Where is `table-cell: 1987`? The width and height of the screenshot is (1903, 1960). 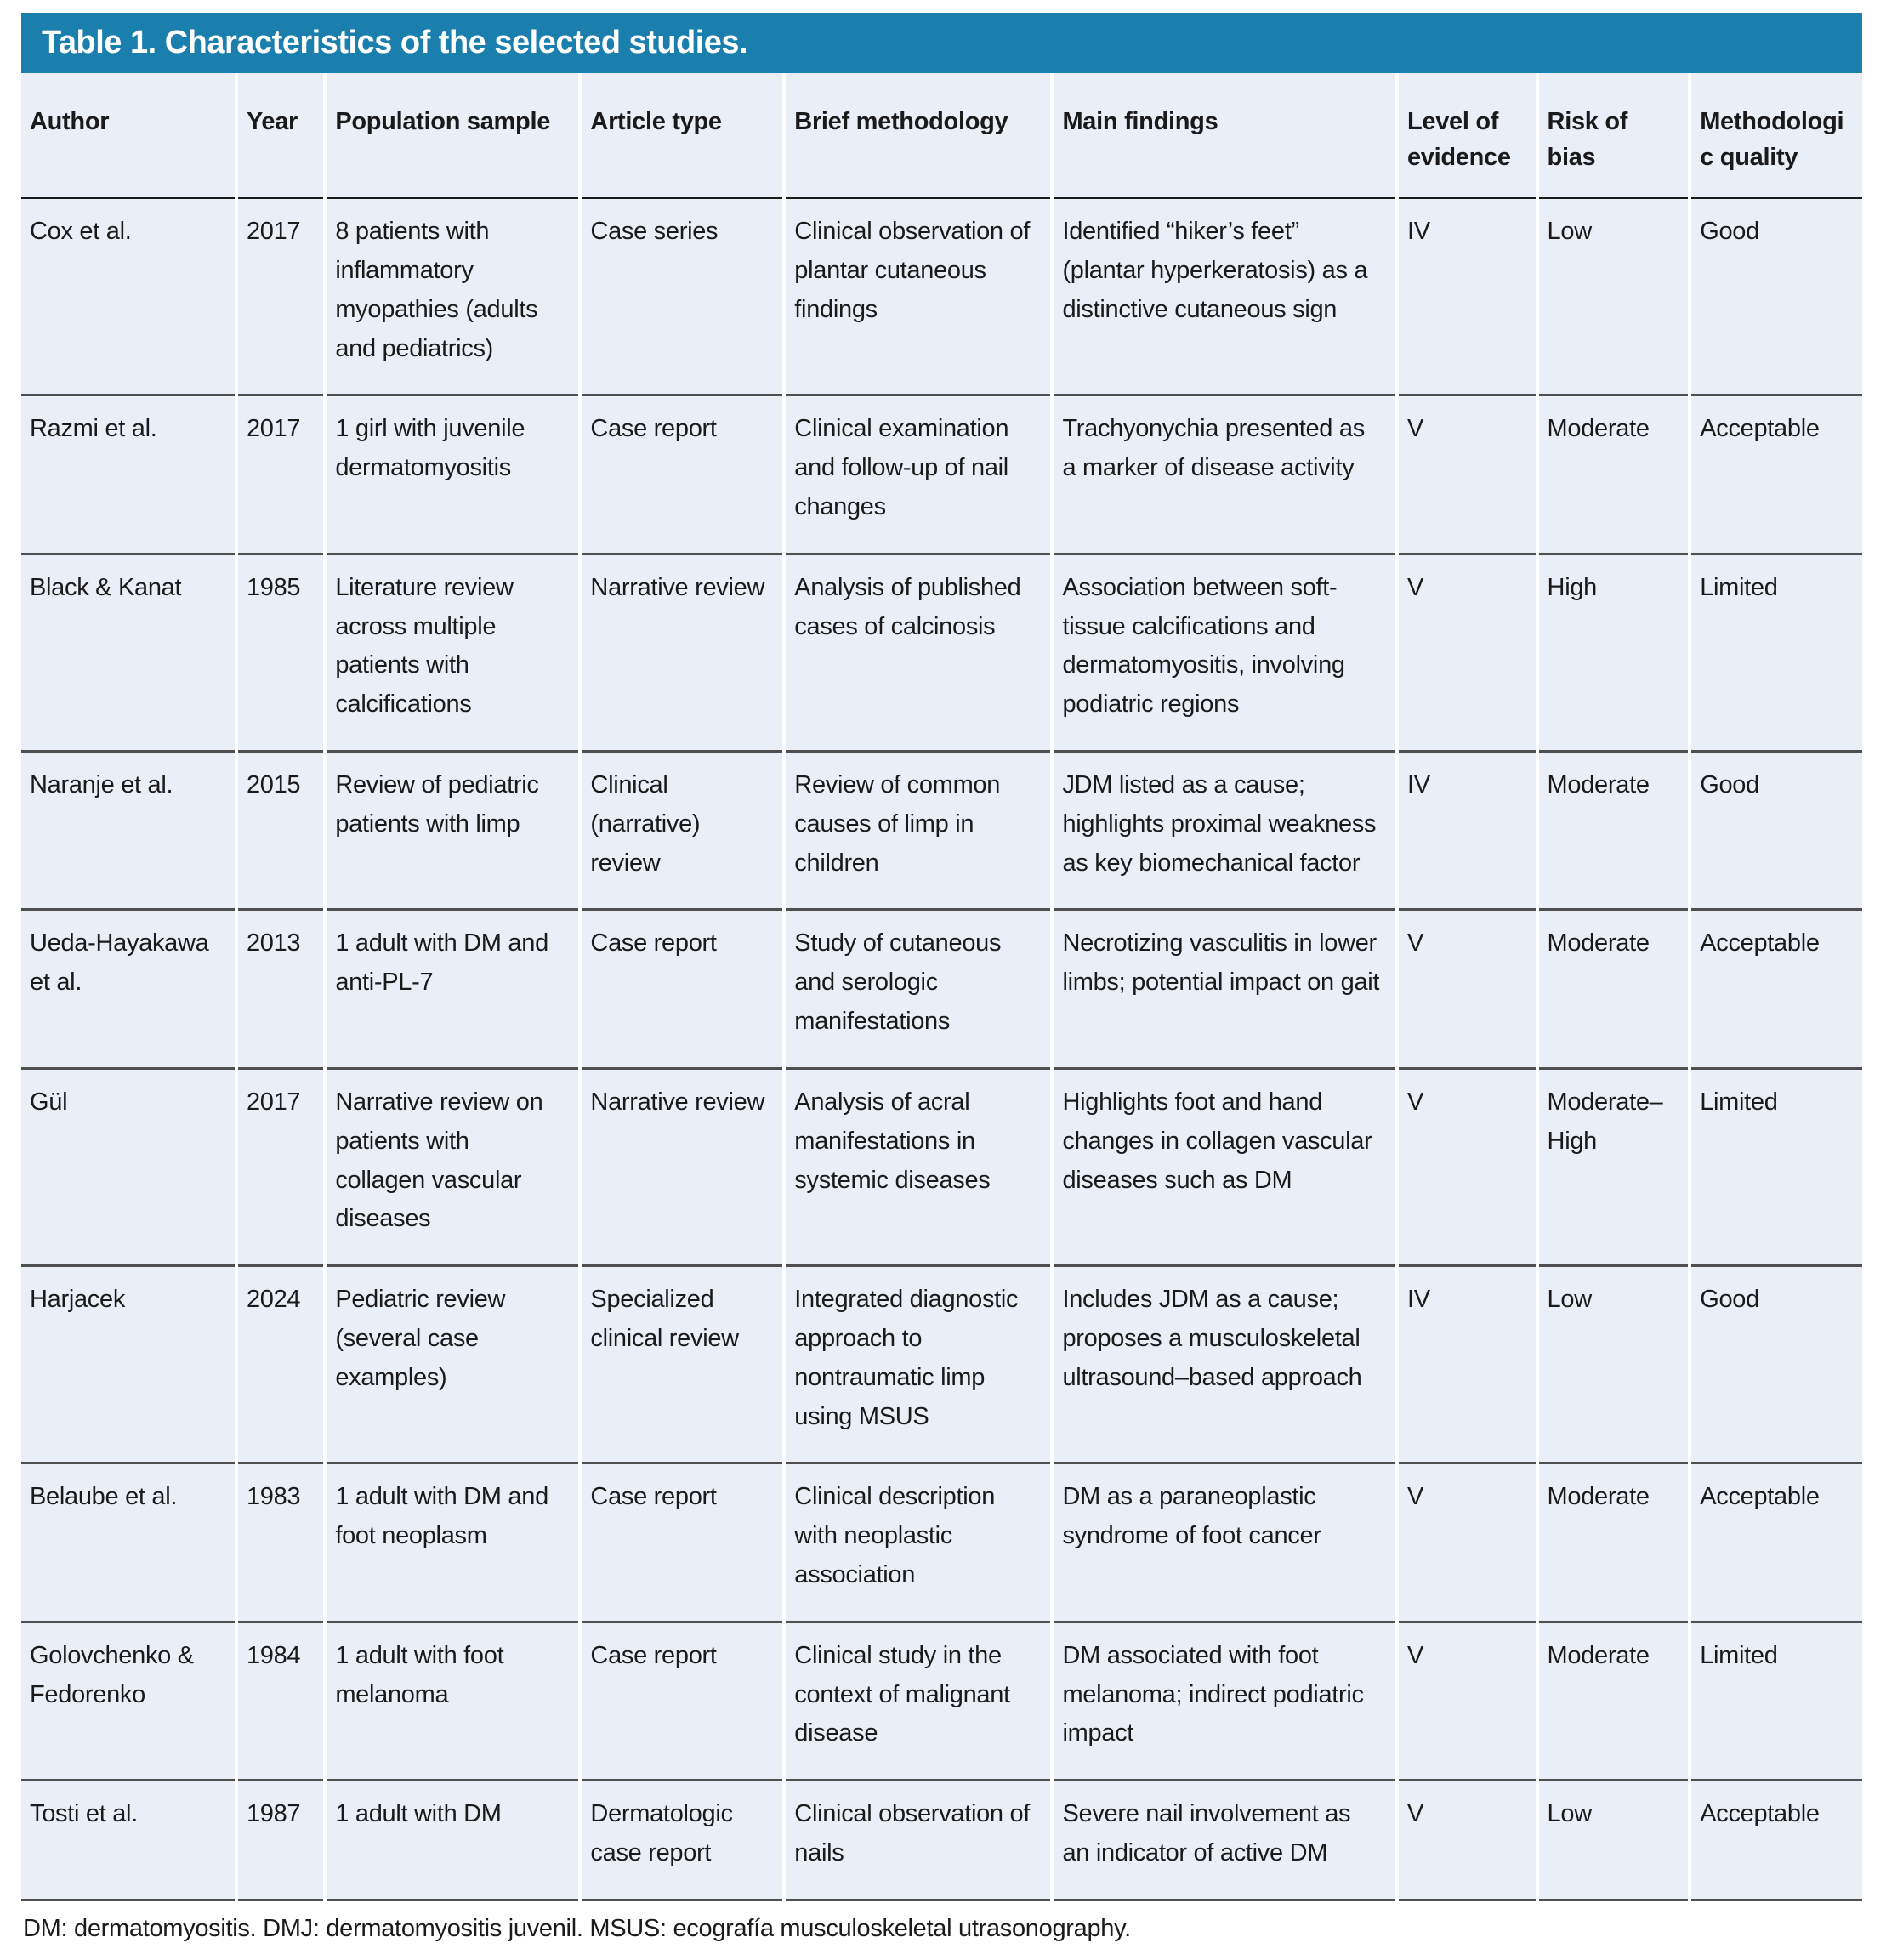 table-cell: 1987 is located at coordinates (280, 1841).